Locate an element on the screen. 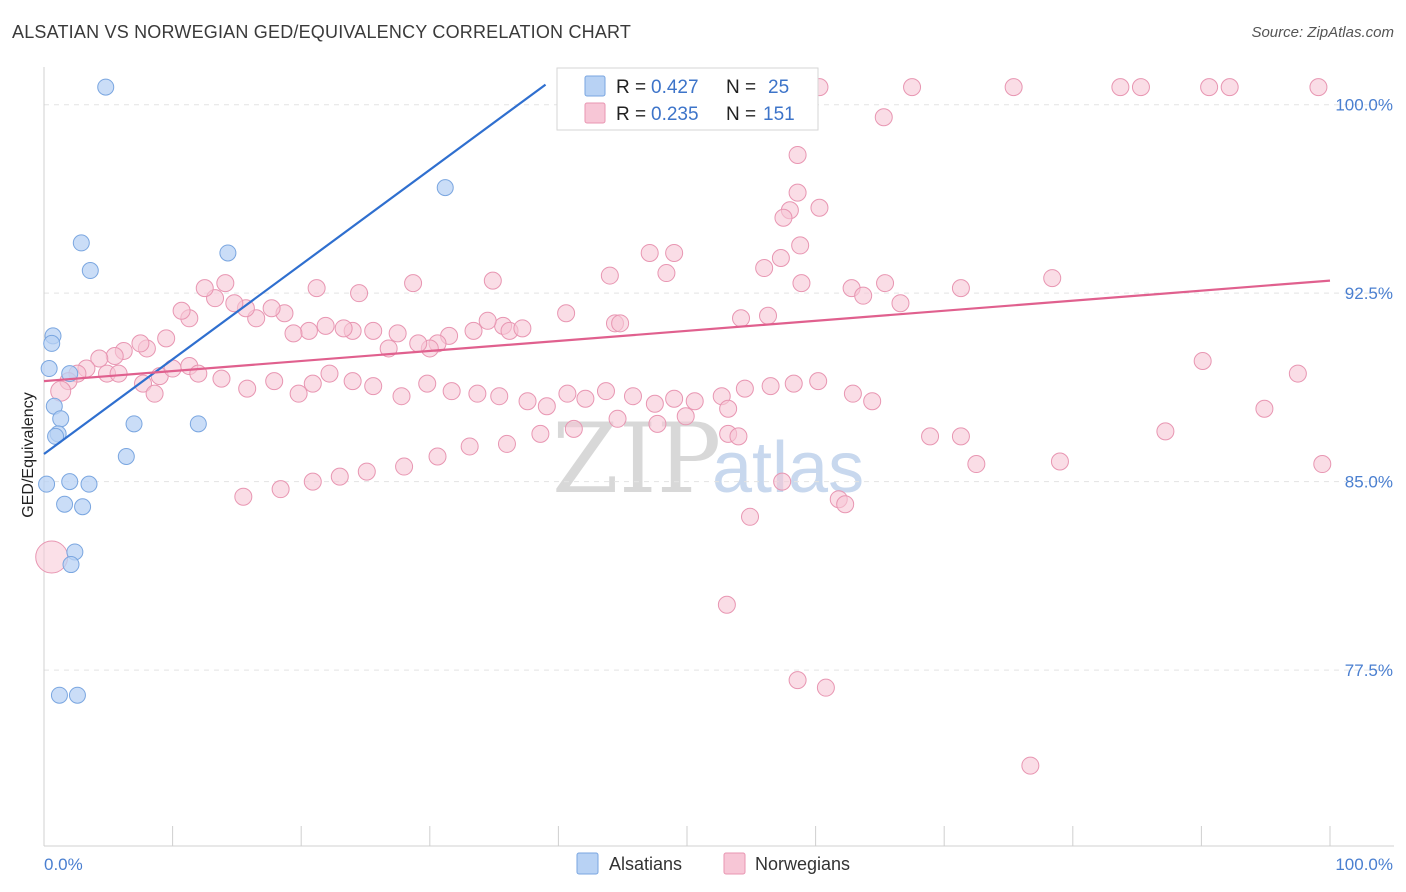 This screenshot has height=892, width=1406. legend-n-label-alsatians: N = is located at coordinates (741, 87).